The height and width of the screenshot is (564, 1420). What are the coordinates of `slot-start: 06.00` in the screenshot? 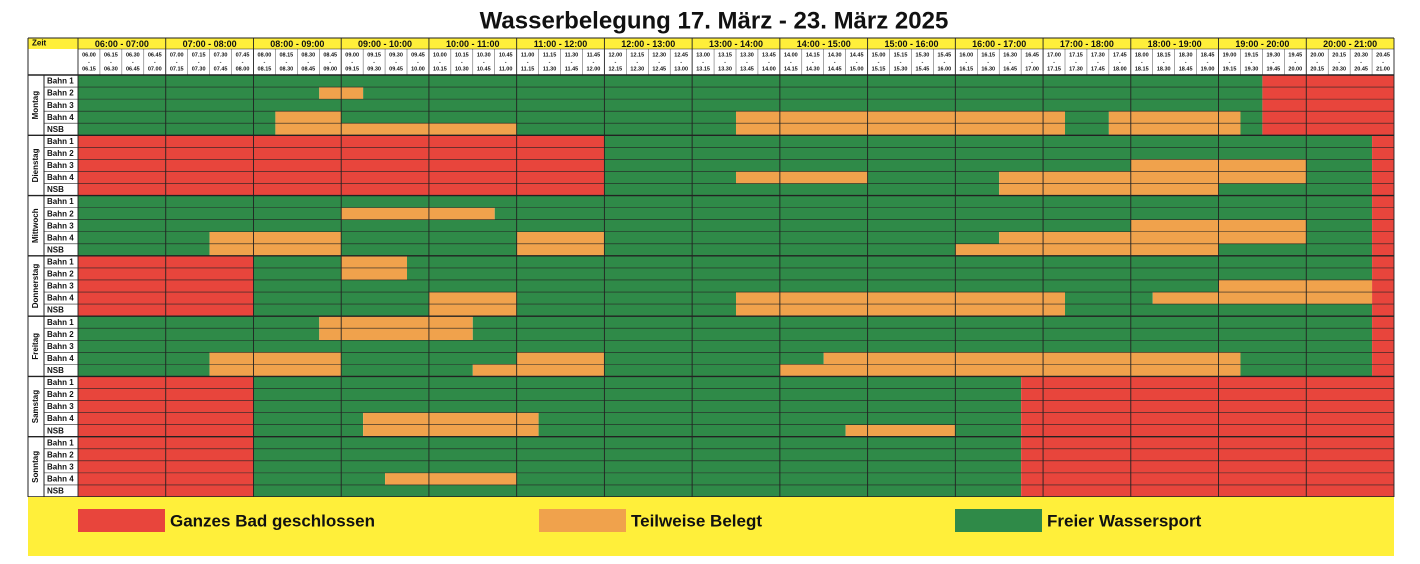 It's located at (89, 55).